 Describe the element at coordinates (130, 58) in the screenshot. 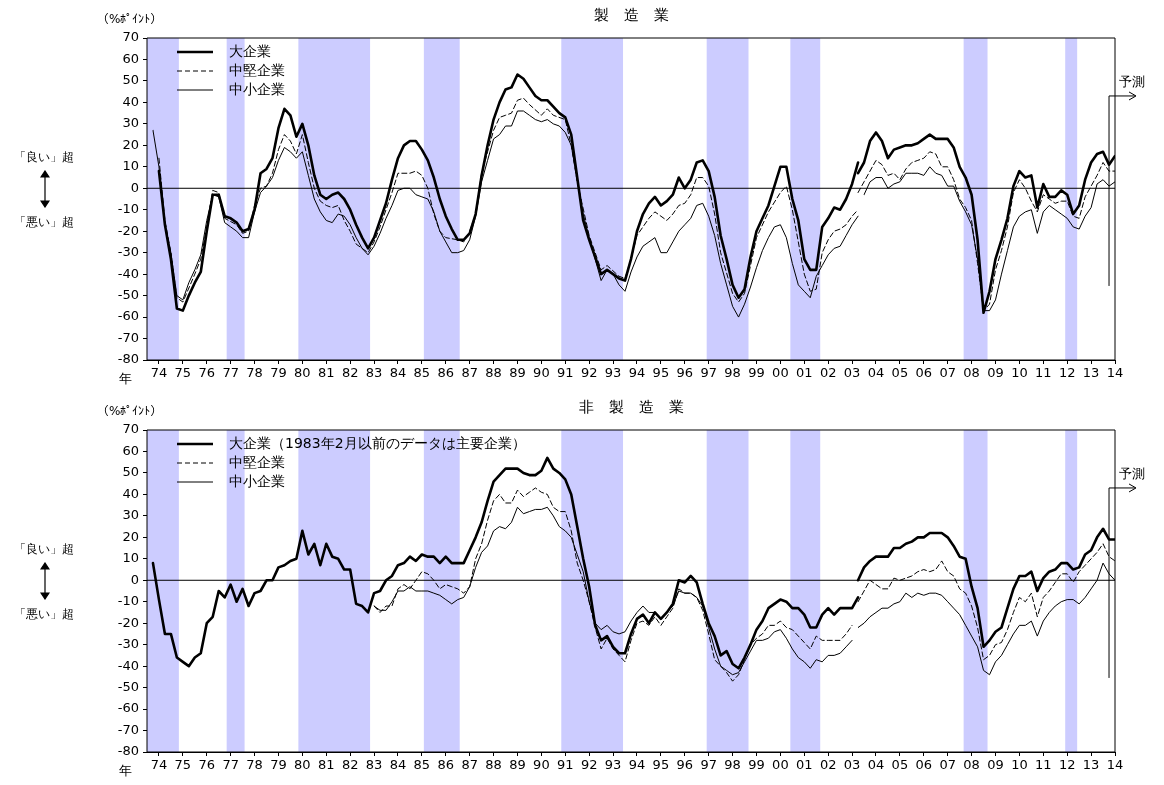

I see `y-tick-label: 60` at that location.